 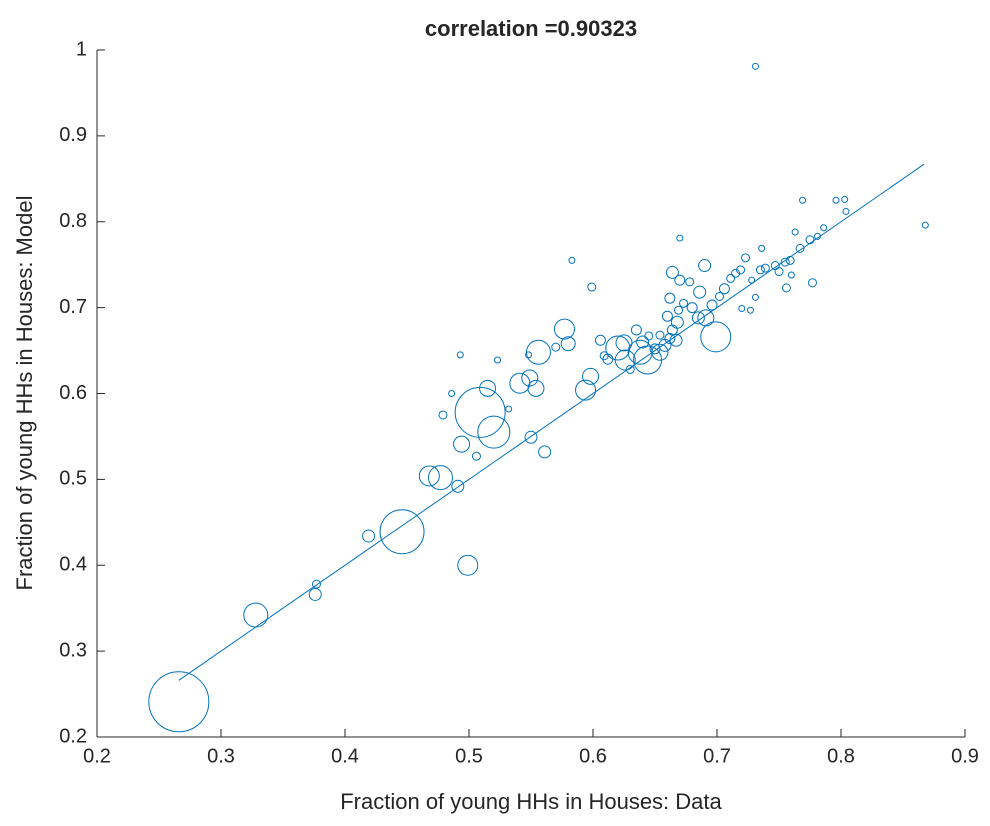 What do you see at coordinates (531, 801) in the screenshot?
I see `x-axis-label: Fraction of young HHs in Houses: Data` at bounding box center [531, 801].